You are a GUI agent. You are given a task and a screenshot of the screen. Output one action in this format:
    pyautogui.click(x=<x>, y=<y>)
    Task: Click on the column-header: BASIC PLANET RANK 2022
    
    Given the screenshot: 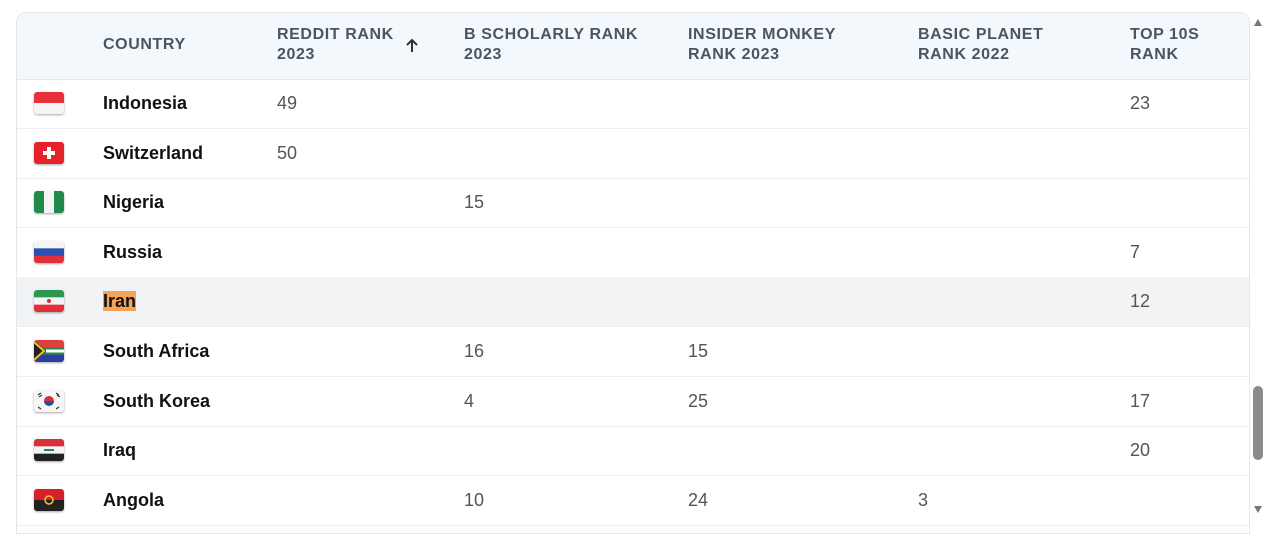 What is the action you would take?
    pyautogui.click(x=981, y=44)
    